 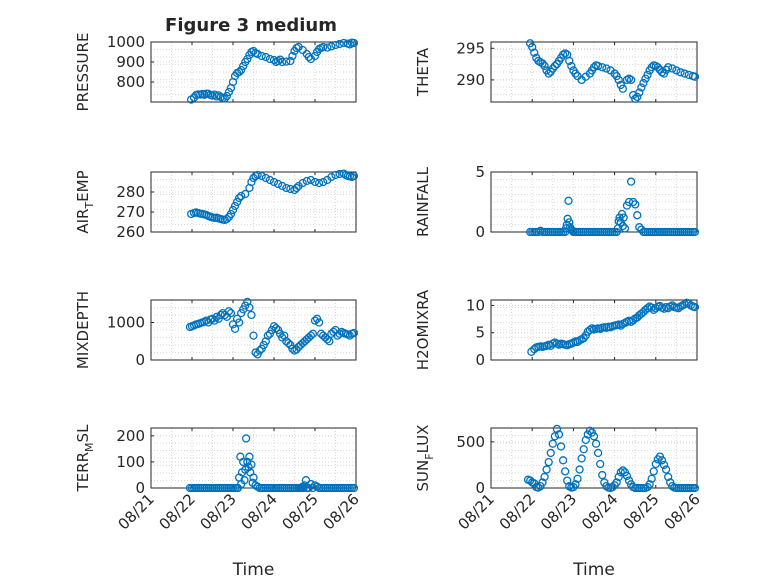 I want to click on figure-title: Figure 3 medium, so click(x=251, y=25).